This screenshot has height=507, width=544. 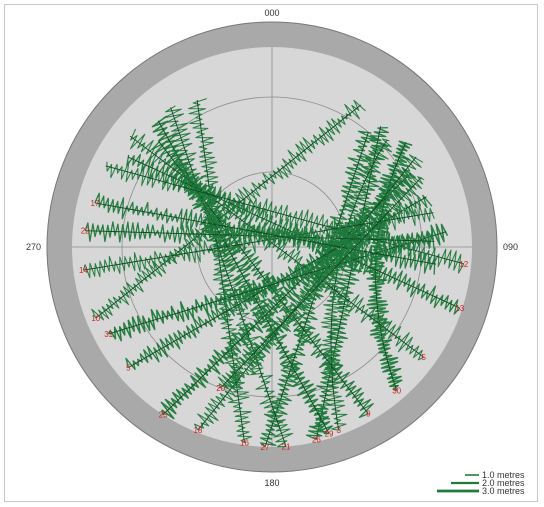 I want to click on track-label-21: 21, so click(x=286, y=447).